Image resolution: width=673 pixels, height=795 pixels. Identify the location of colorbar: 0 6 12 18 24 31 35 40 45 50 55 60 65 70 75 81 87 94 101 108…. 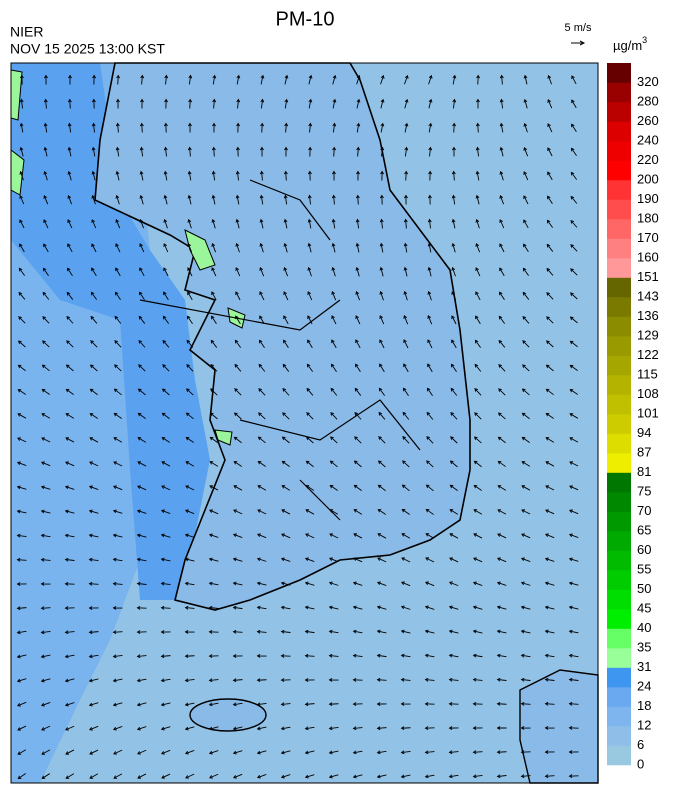
(633, 417).